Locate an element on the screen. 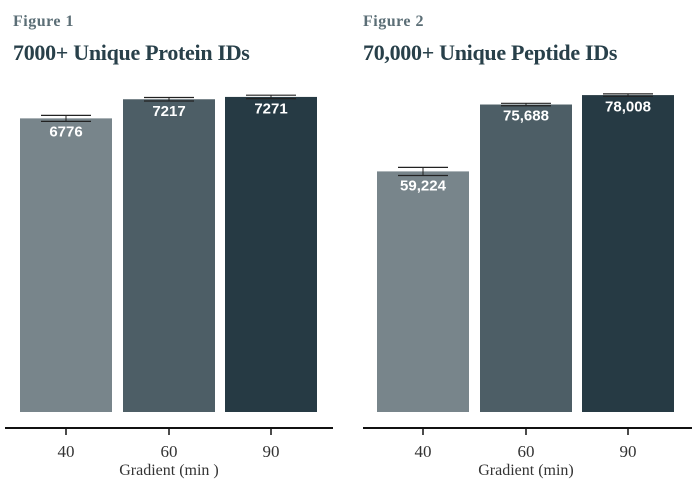 The width and height of the screenshot is (700, 495). data-label: 6776 is located at coordinates (65, 131).